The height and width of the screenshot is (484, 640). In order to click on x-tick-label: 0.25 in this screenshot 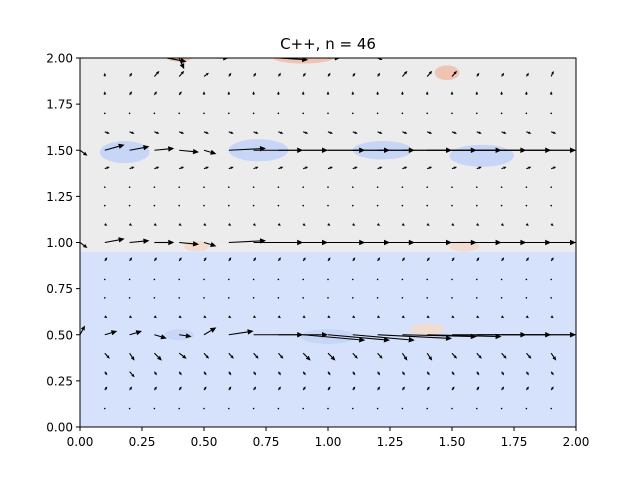, I will do `click(142, 442)`.